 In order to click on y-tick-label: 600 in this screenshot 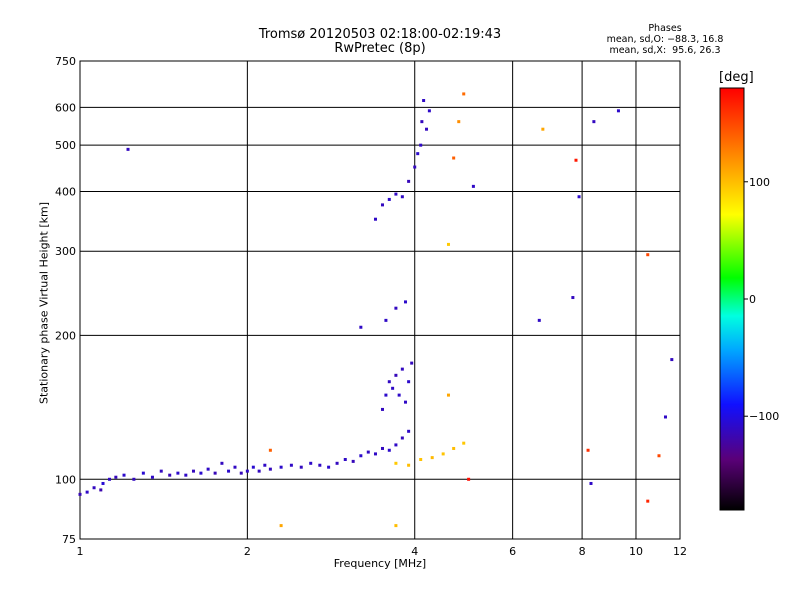, I will do `click(65, 107)`.